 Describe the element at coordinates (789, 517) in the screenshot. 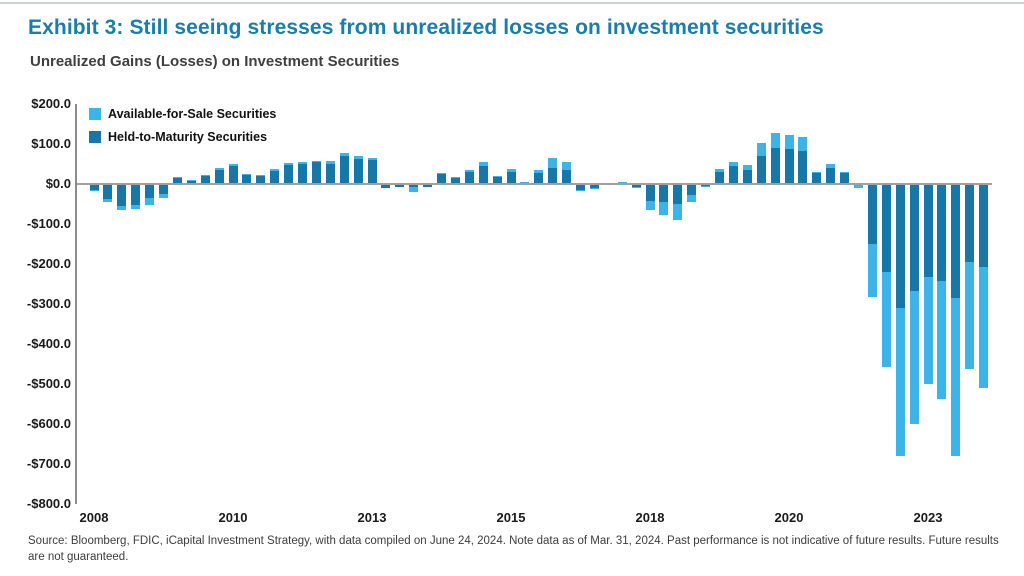

I see `x-axis-tick-label: 2020` at that location.